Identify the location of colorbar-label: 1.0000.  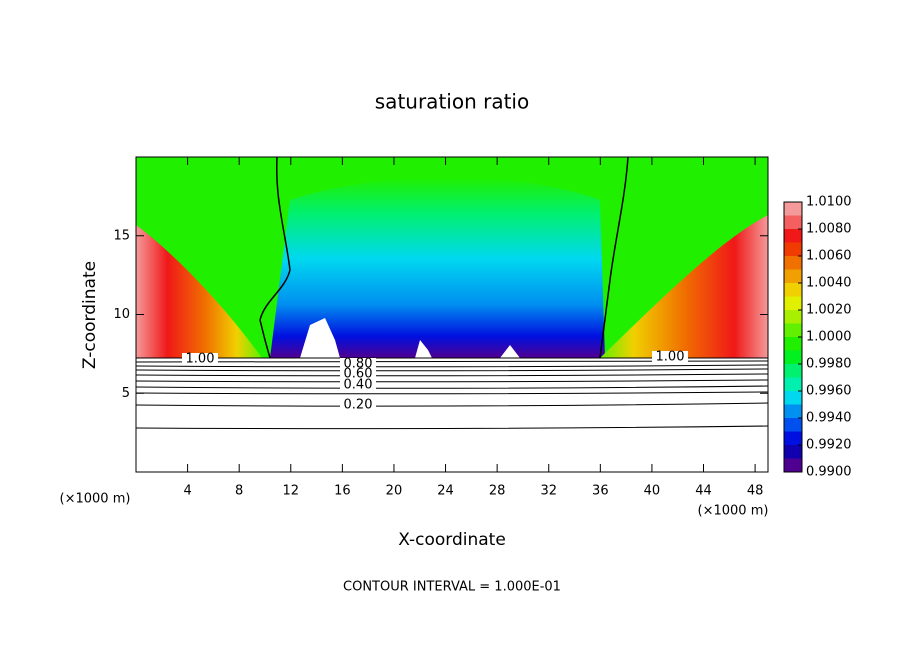
(829, 337).